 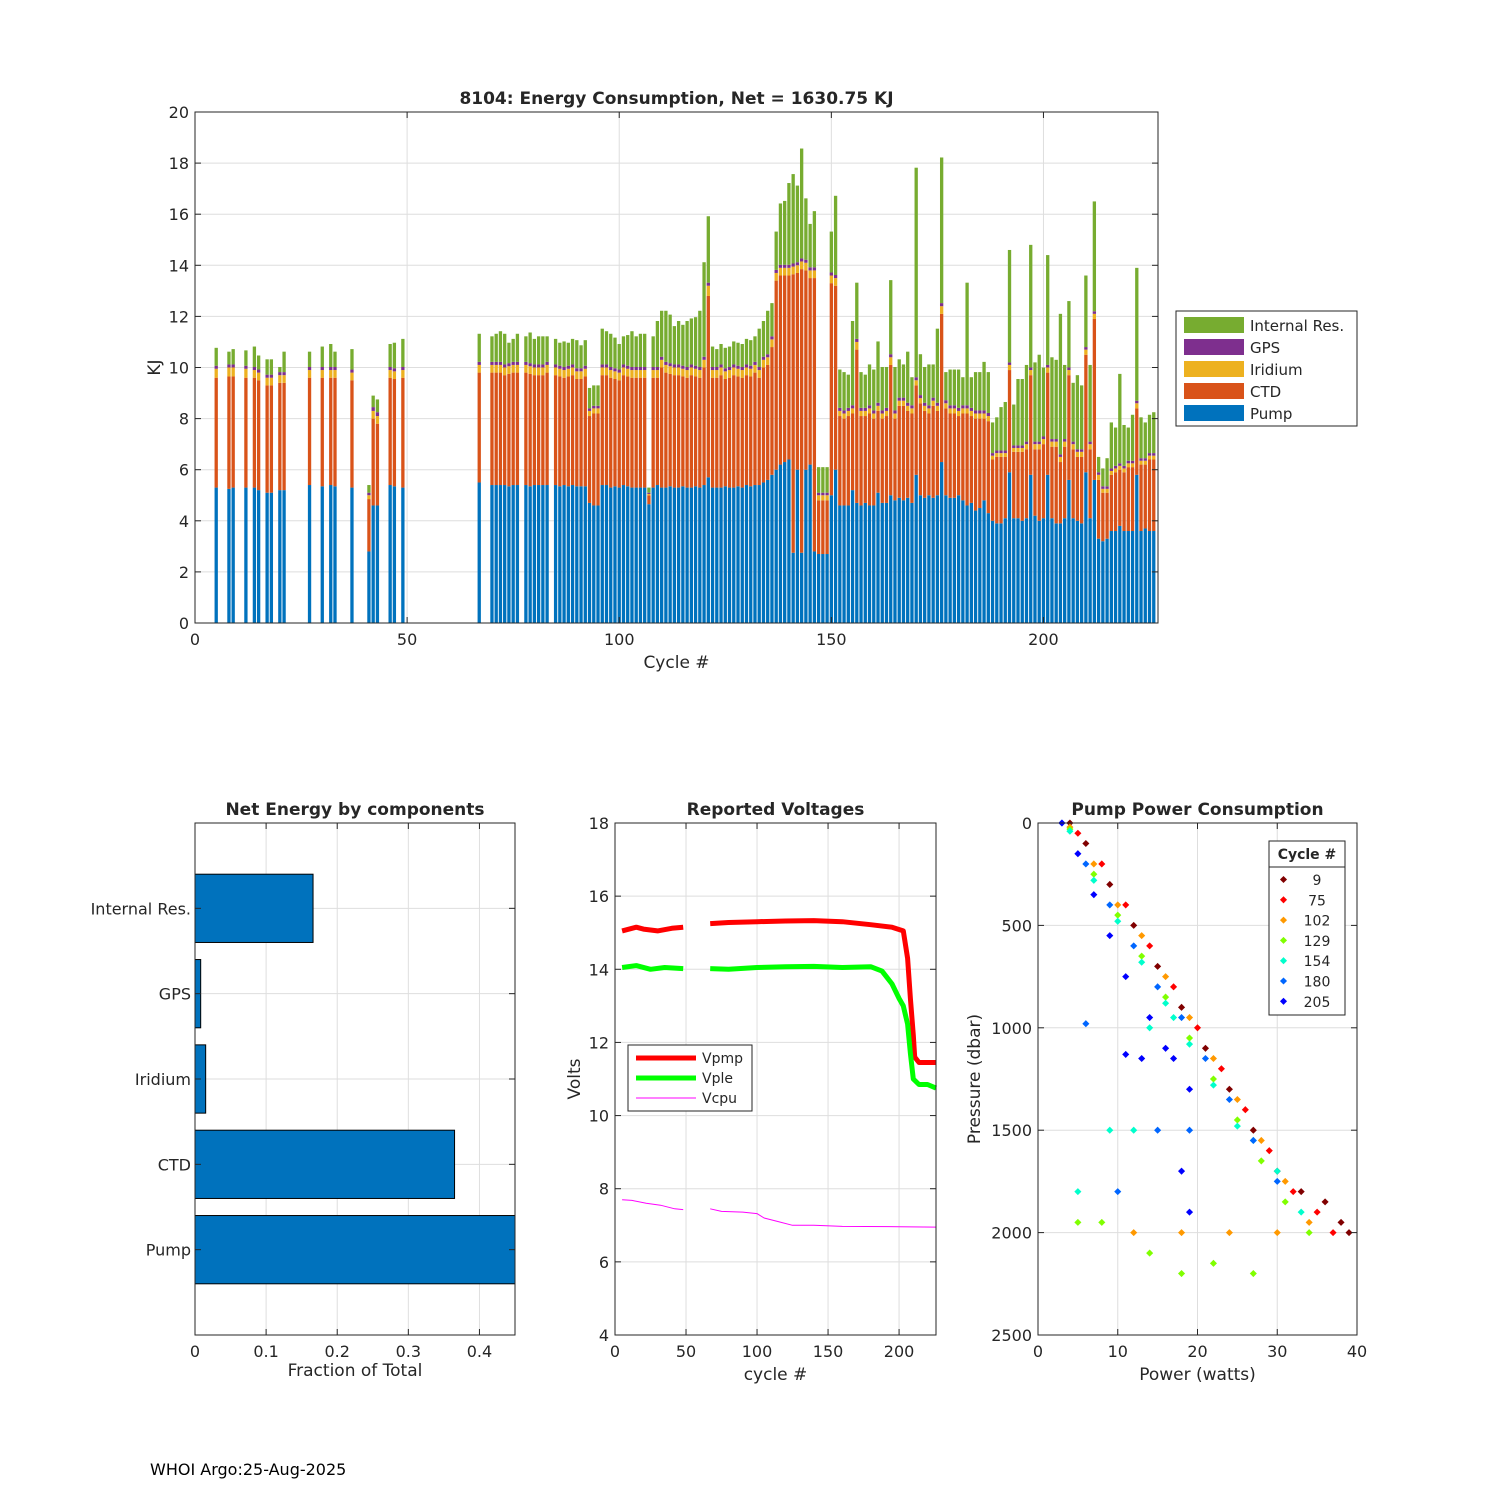 I want to click on y-tick-label: 1500, so click(x=1011, y=1130).